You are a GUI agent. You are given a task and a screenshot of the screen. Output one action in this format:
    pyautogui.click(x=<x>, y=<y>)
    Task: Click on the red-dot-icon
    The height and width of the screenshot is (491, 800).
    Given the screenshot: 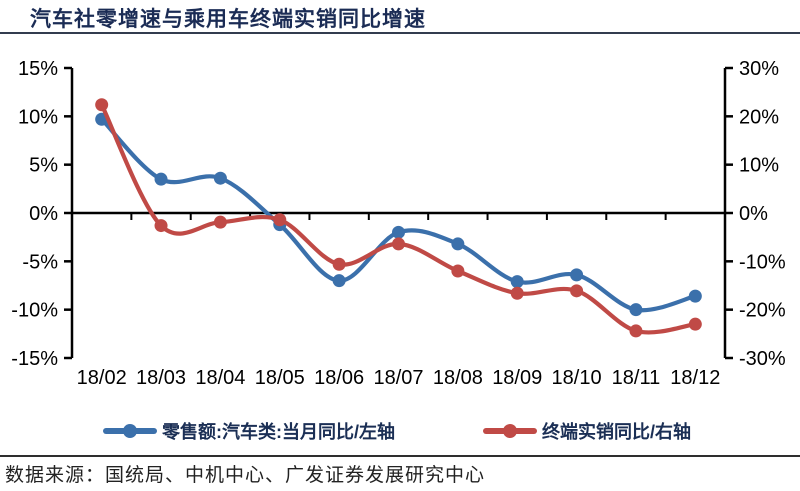 What is the action you would take?
    pyautogui.click(x=510, y=431)
    